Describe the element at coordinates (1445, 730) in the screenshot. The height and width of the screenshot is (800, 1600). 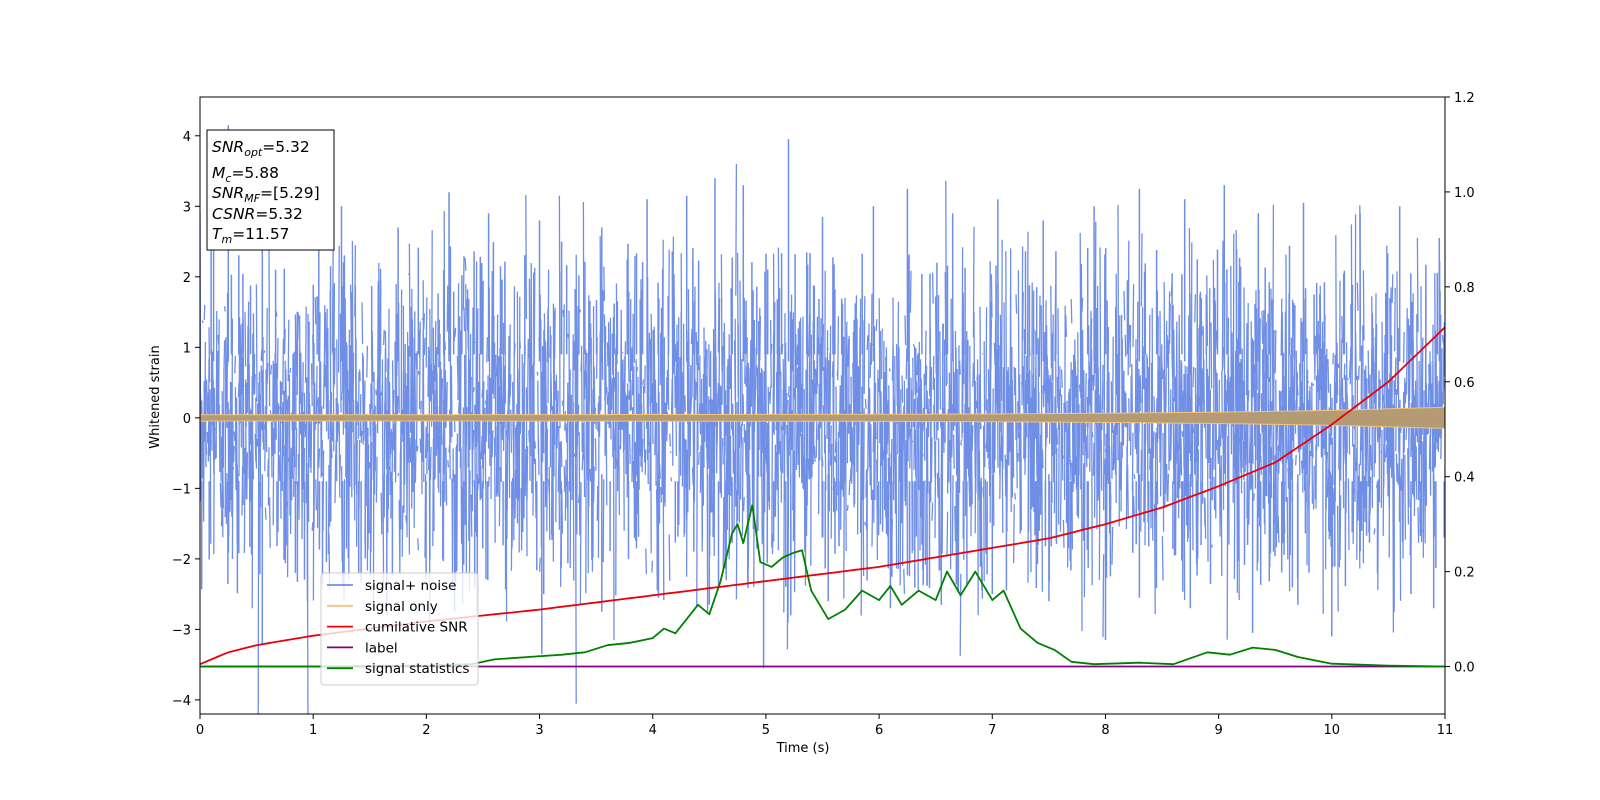
I see `x-tick-label: 11` at that location.